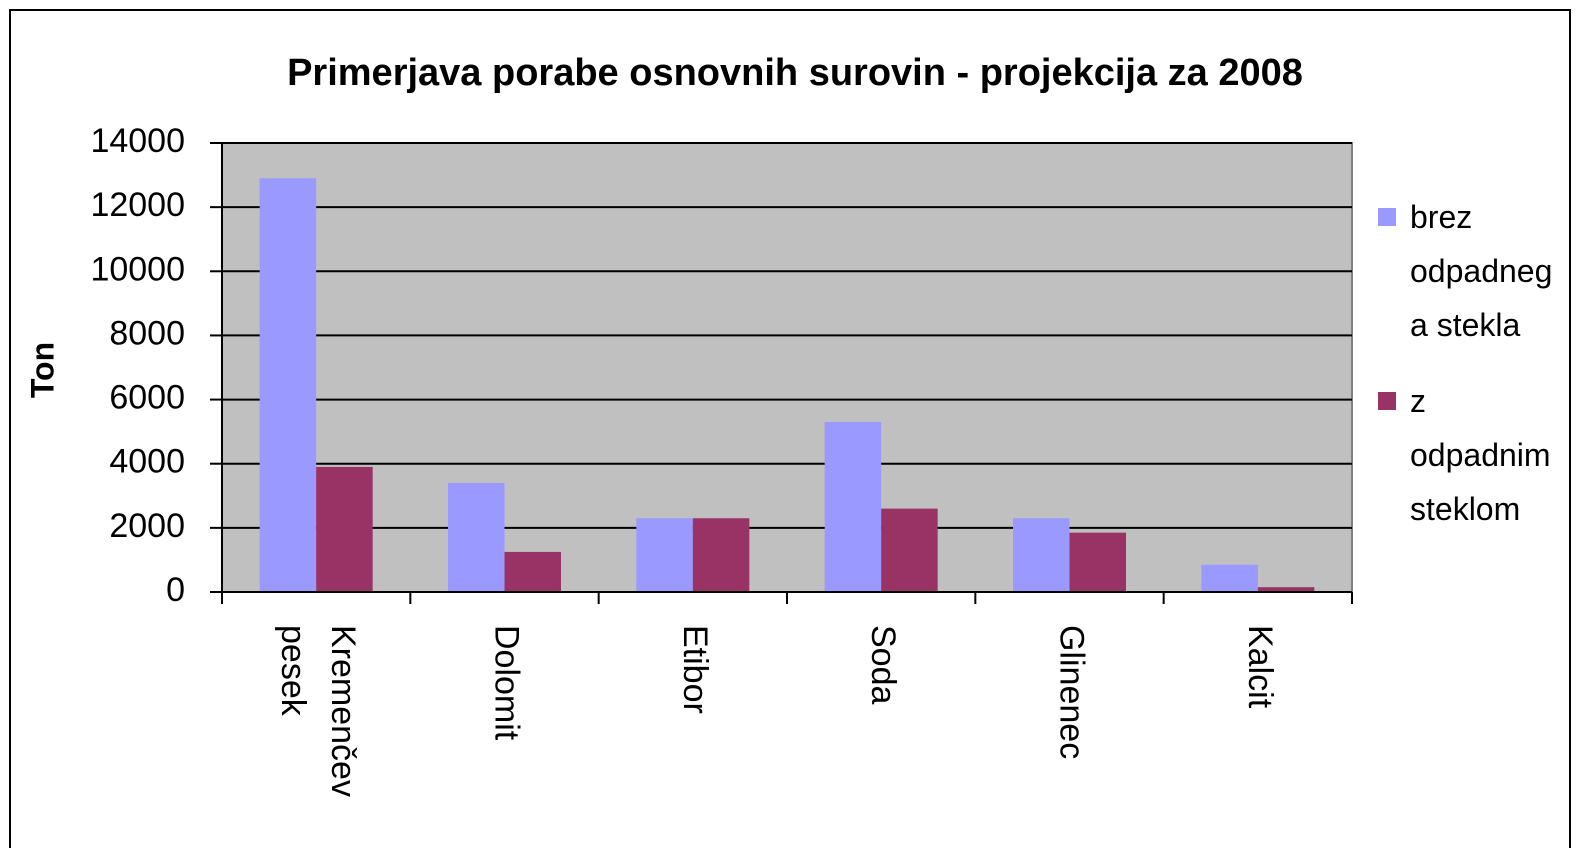 The image size is (1581, 848). I want to click on x-tick-label-line: Soda, so click(883, 664).